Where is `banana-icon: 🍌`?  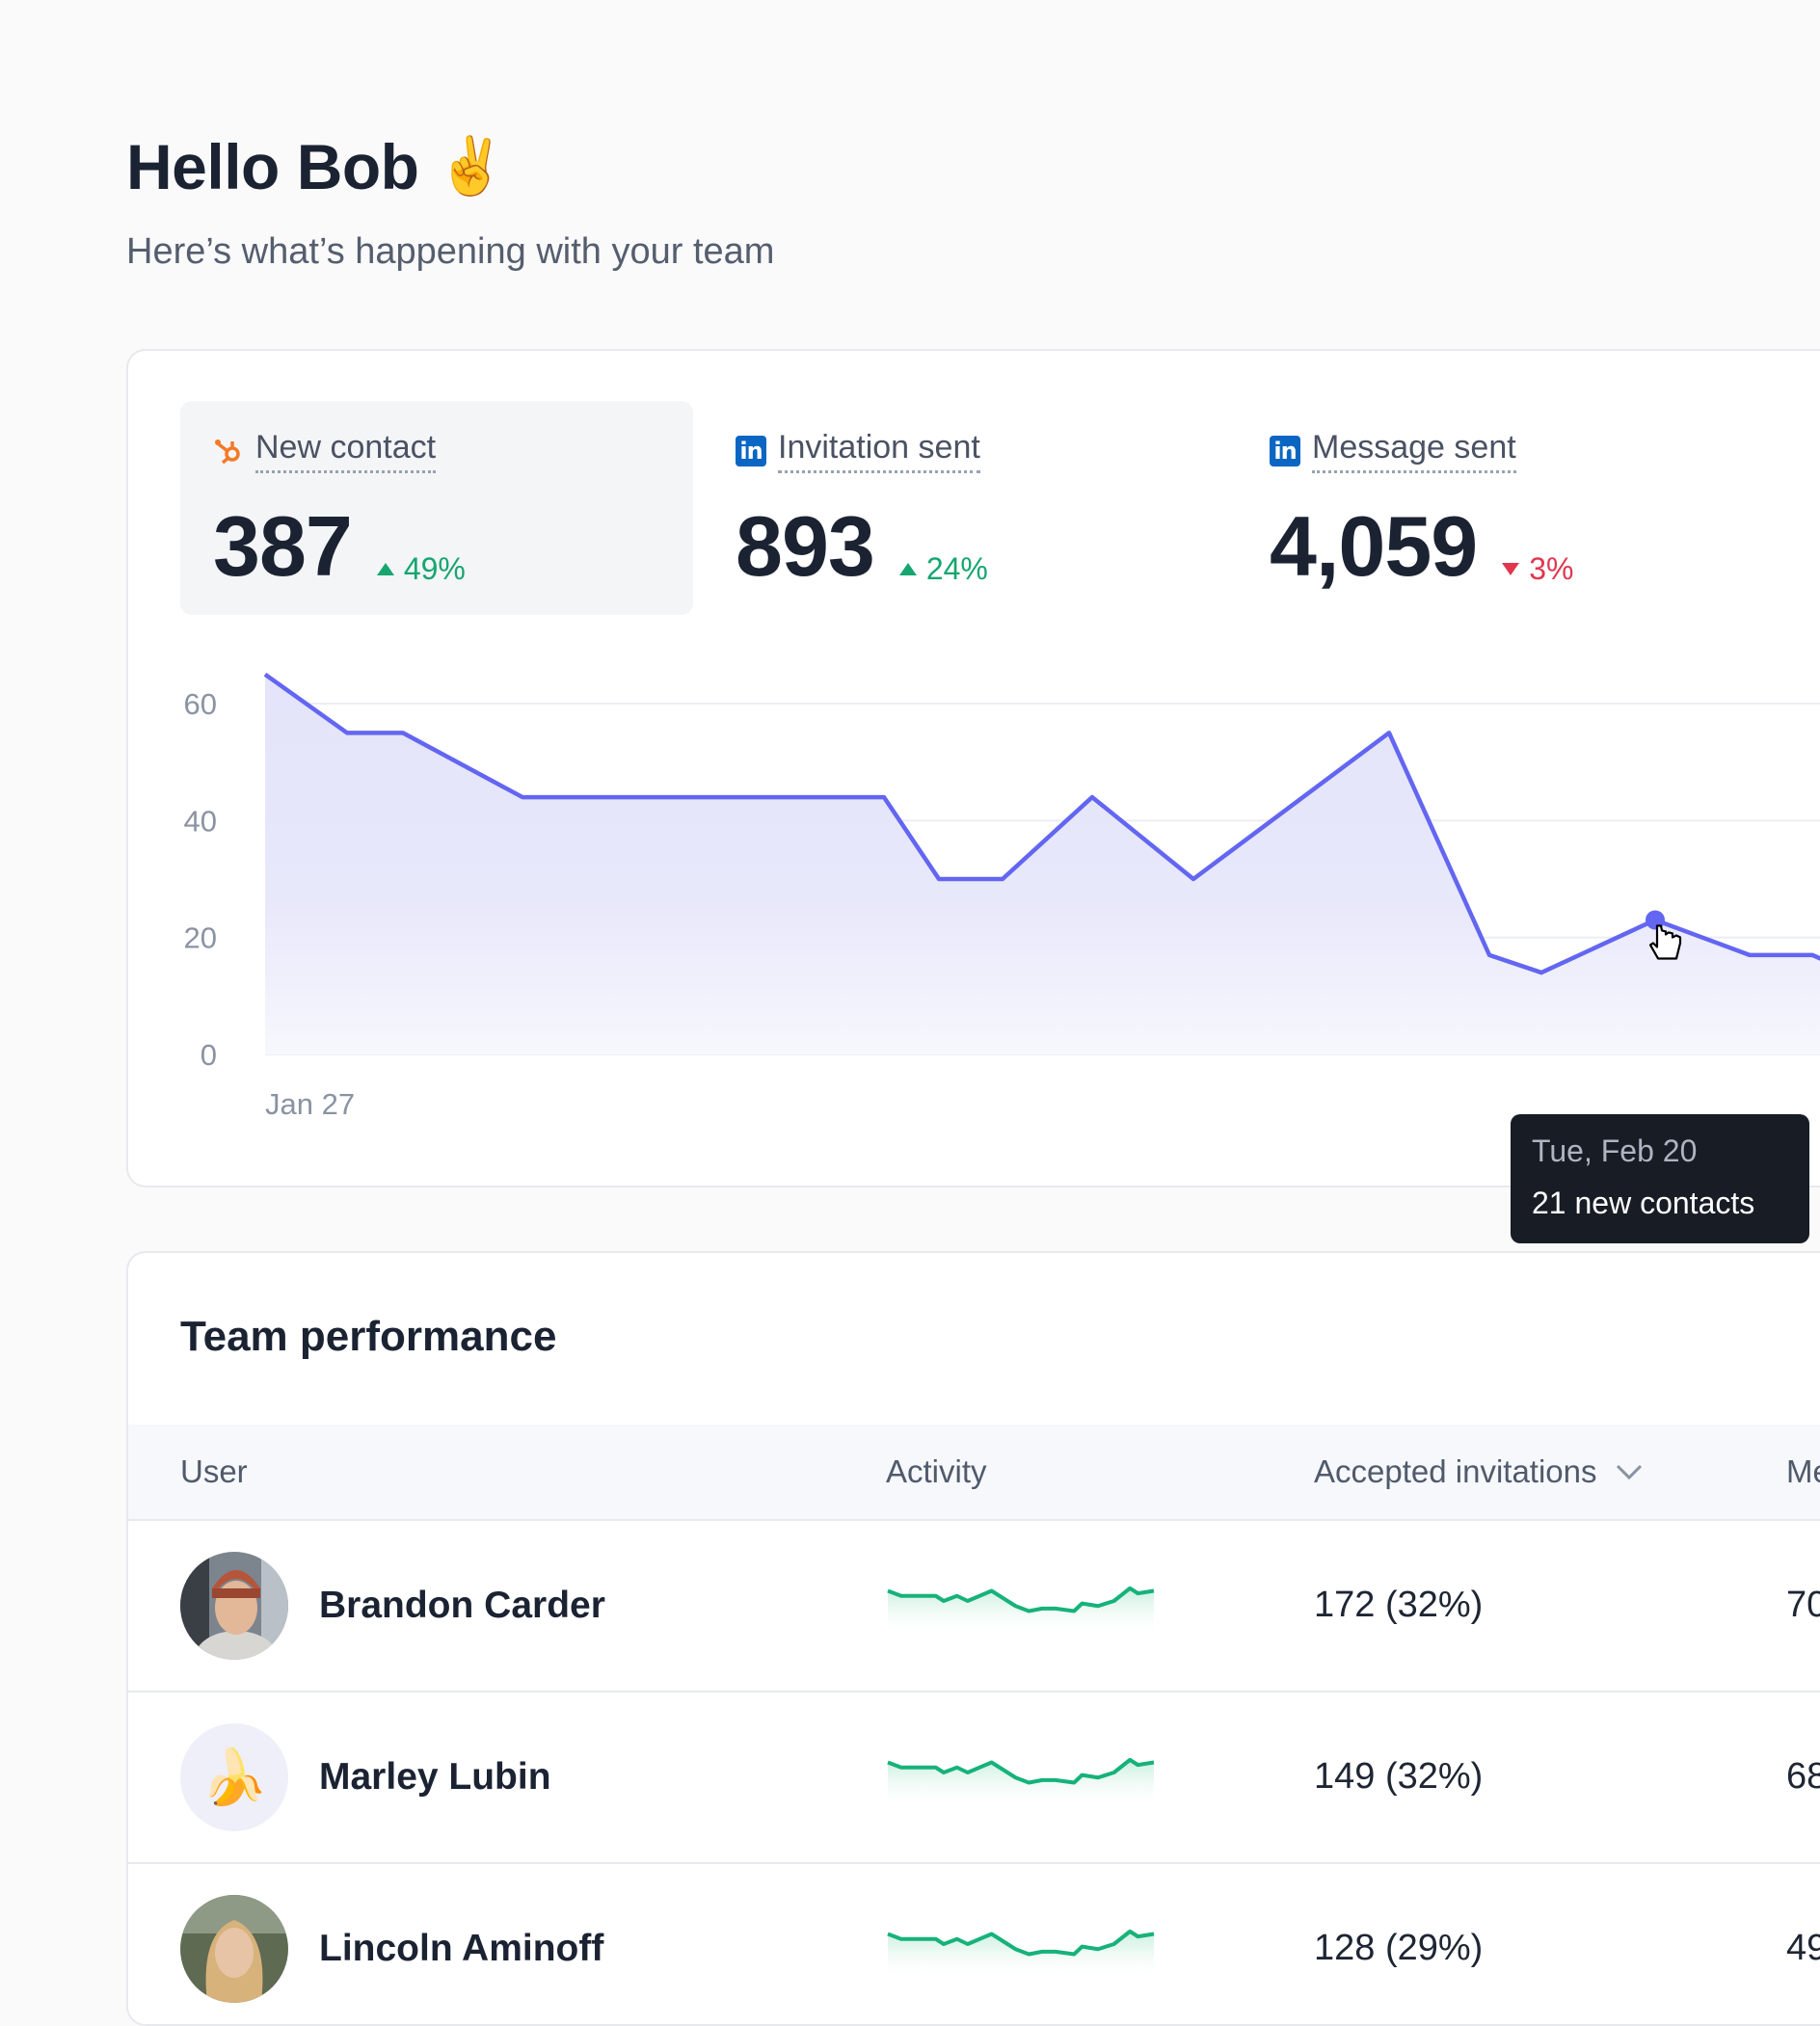
banana-icon: 🍌 is located at coordinates (235, 1776).